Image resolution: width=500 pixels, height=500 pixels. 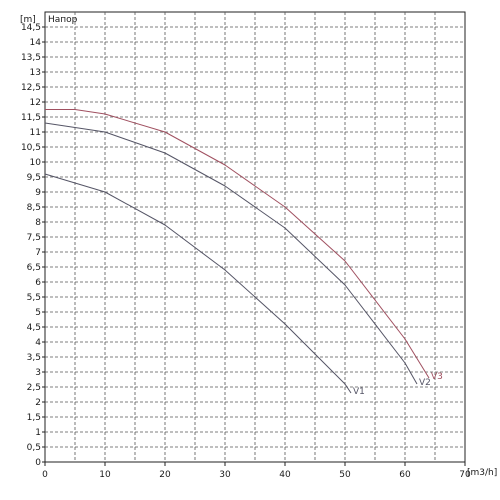 I want to click on y-tick-label: 12,5, so click(x=31, y=88).